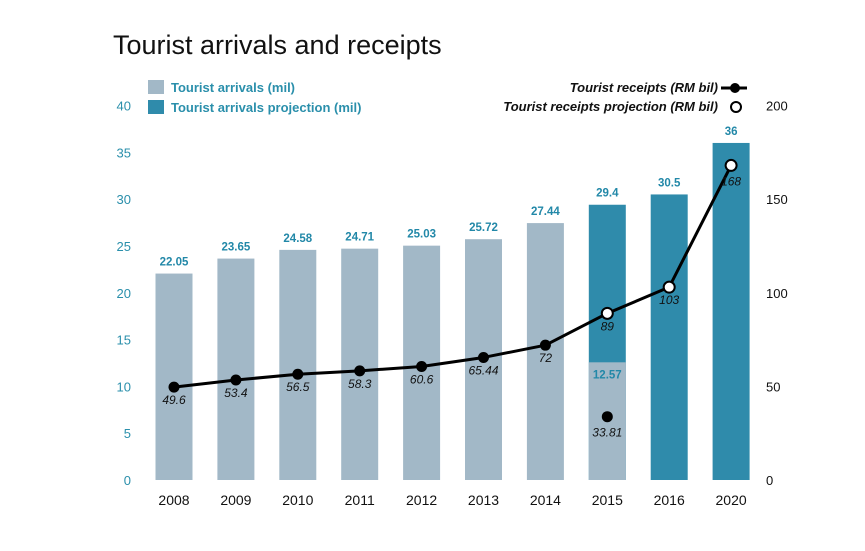 This screenshot has width=865, height=551. What do you see at coordinates (736, 107) in the screenshot?
I see `legend-marker-open` at bounding box center [736, 107].